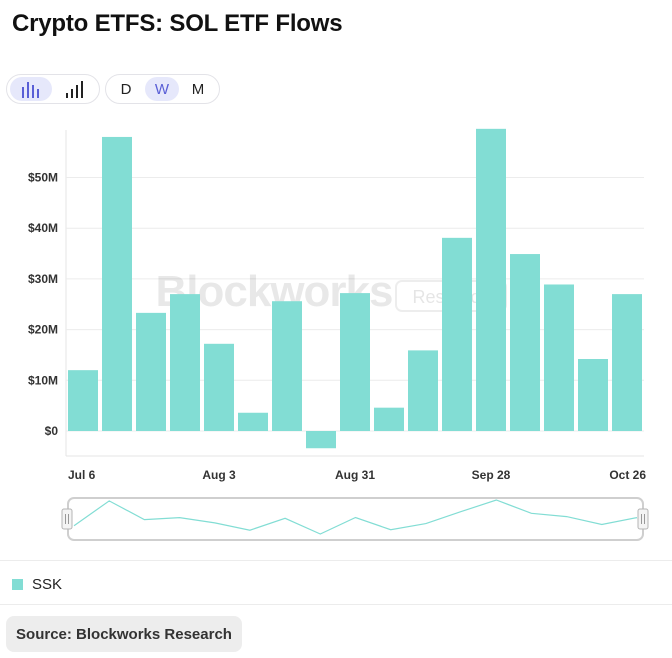 This screenshot has width=672, height=658. I want to click on legend-label: SSK, so click(47, 584).